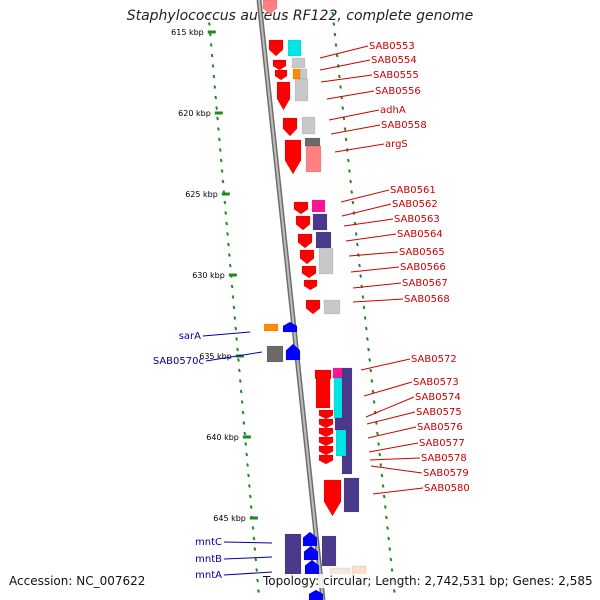 This screenshot has width=600, height=600. I want to click on kbp-tick-label: 625 kbp, so click(201, 194).